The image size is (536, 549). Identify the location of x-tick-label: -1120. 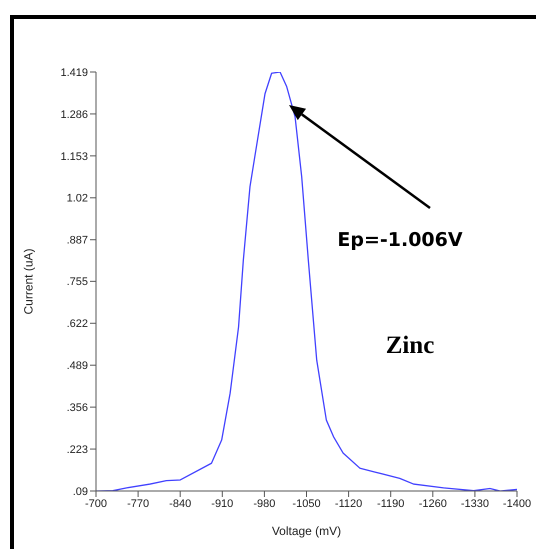
(348, 504).